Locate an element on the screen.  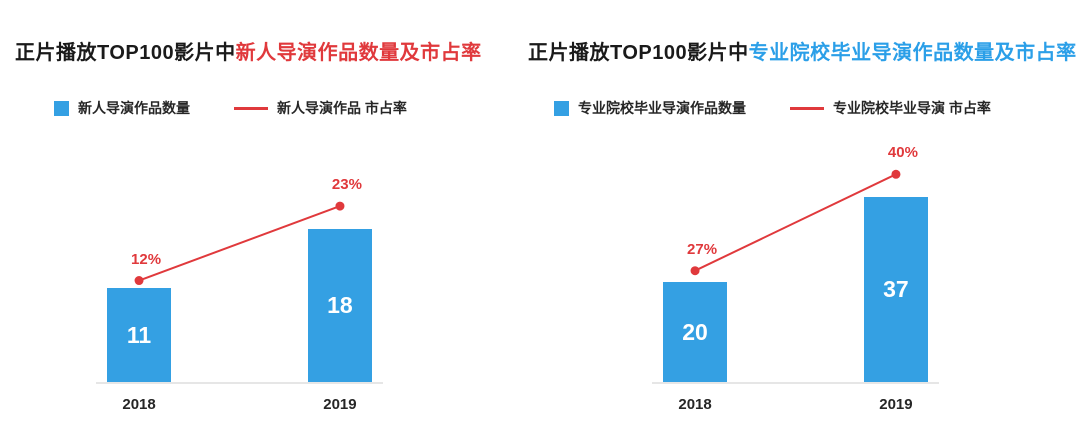
bar-2018: 11 is located at coordinates (139, 335).